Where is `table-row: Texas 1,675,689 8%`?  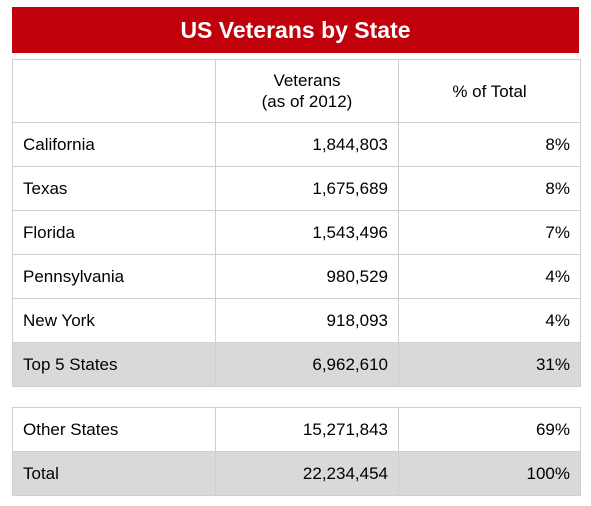 table-row: Texas 1,675,689 8% is located at coordinates (296, 188).